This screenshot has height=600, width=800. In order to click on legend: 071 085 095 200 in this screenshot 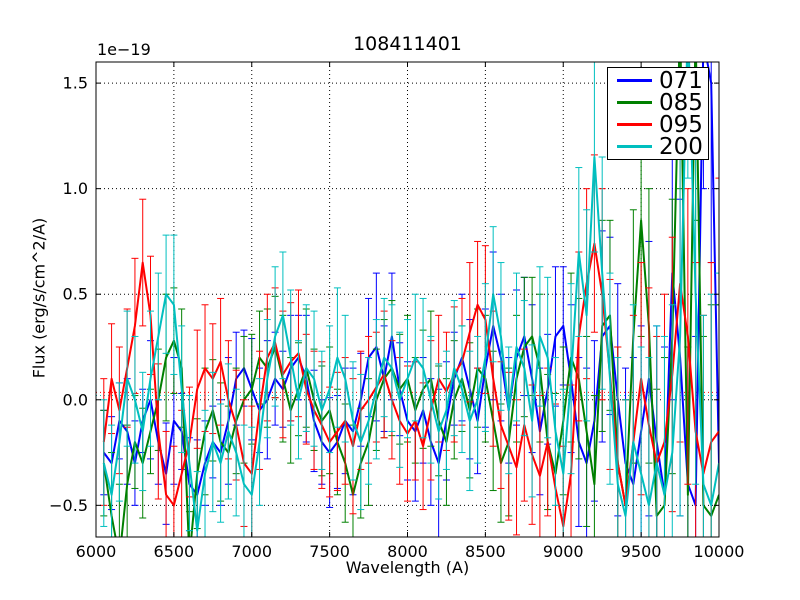, I will do `click(658, 113)`.